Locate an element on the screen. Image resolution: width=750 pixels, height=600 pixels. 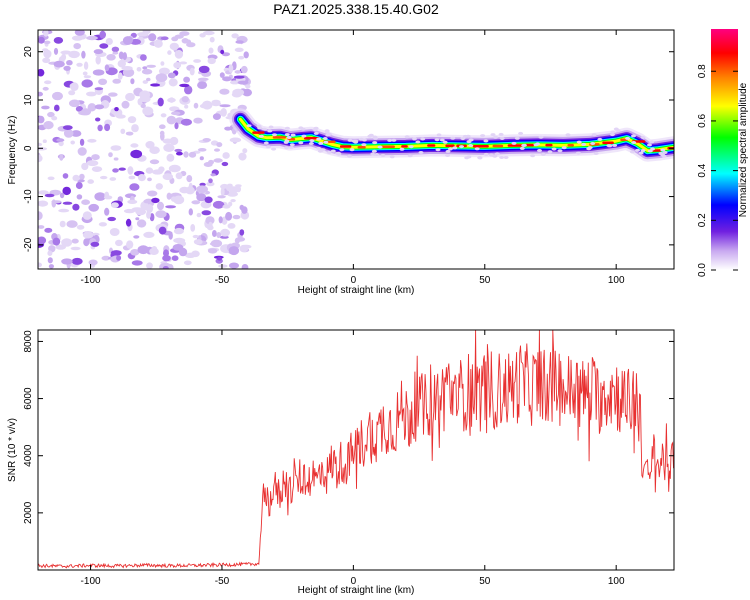
noise-region is located at coordinates (145, 149).